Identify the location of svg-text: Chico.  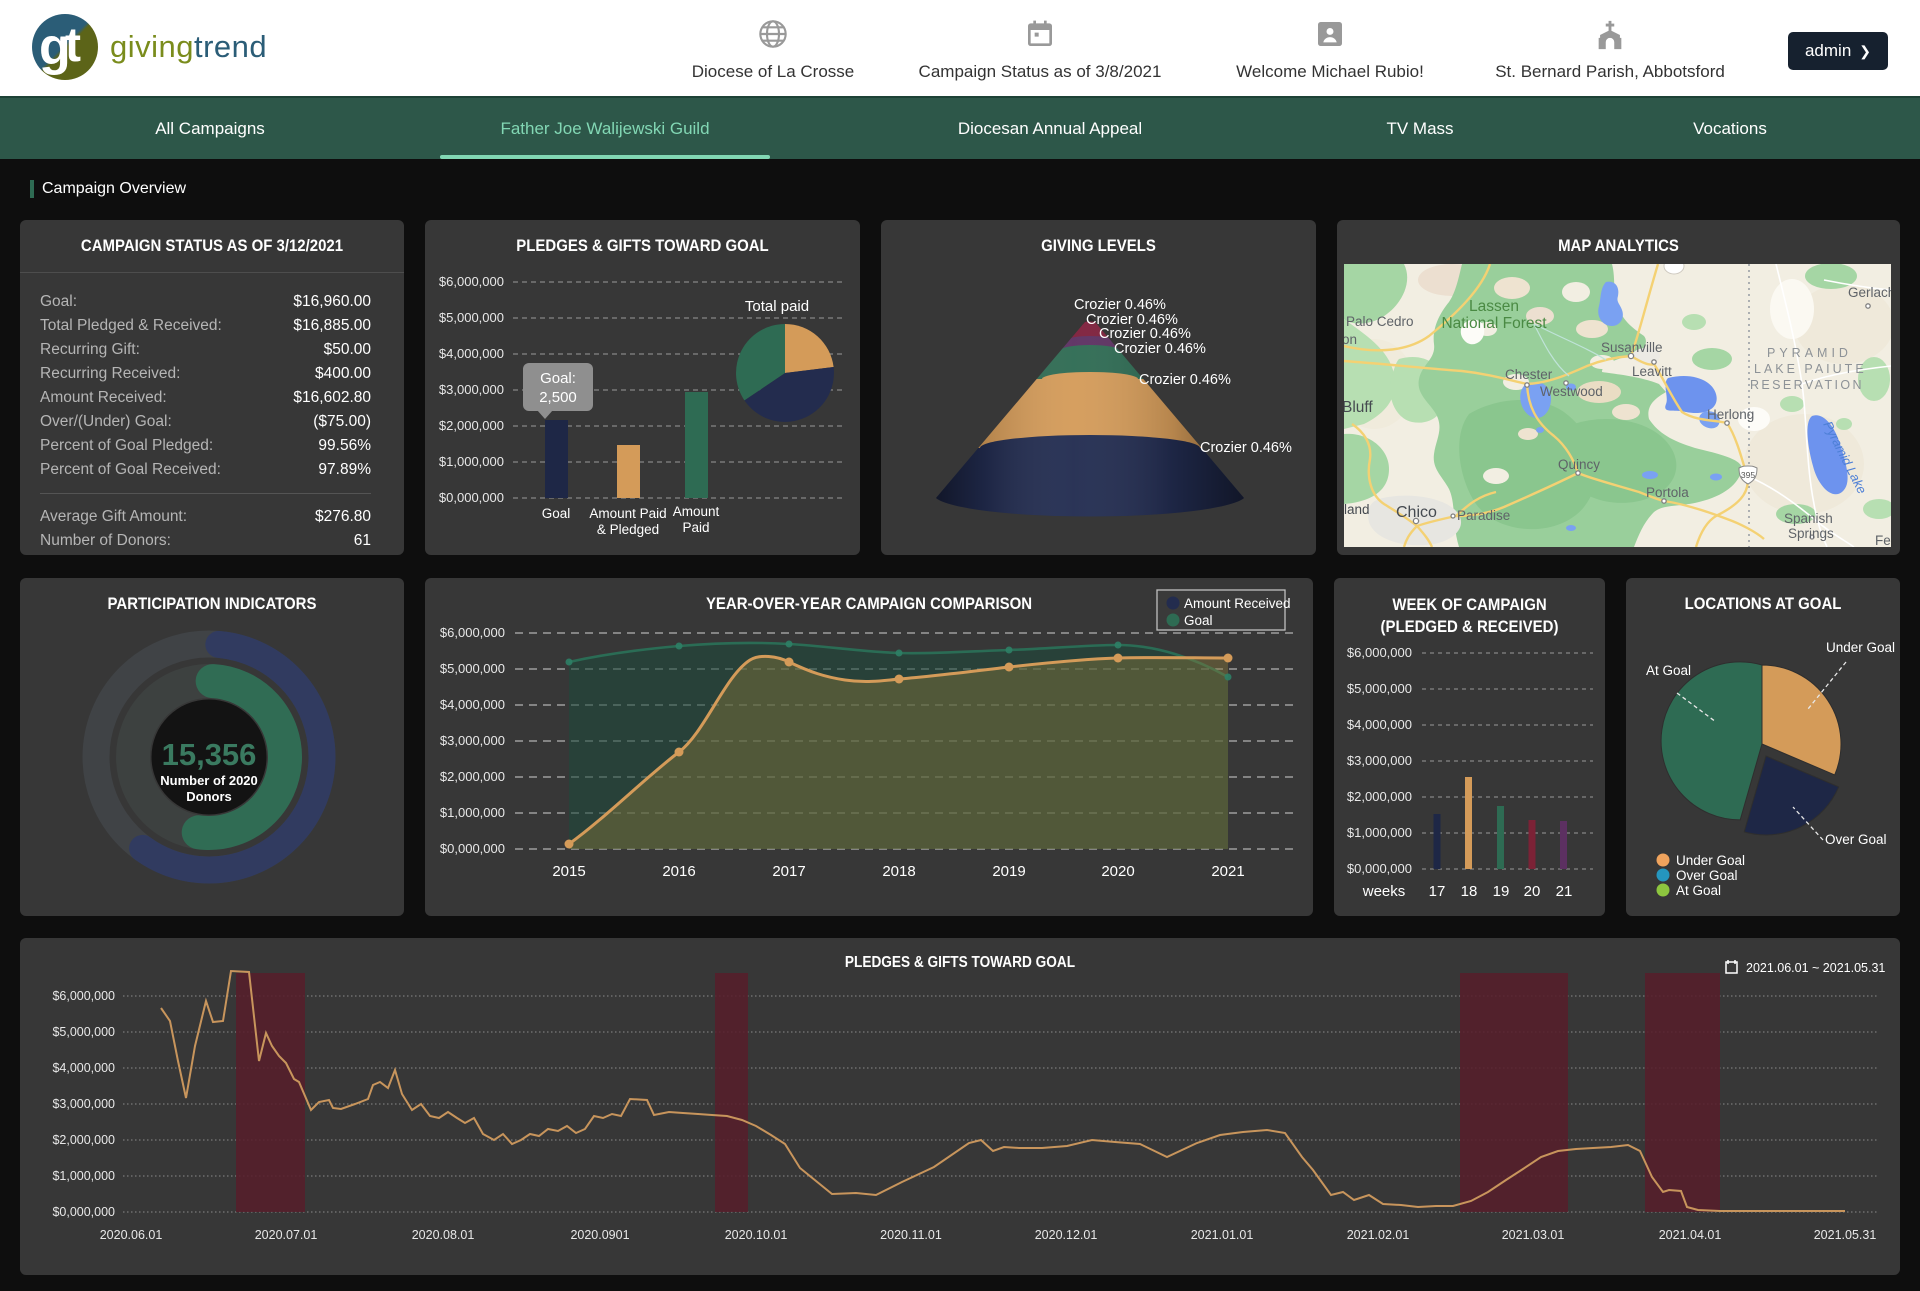
(1416, 512).